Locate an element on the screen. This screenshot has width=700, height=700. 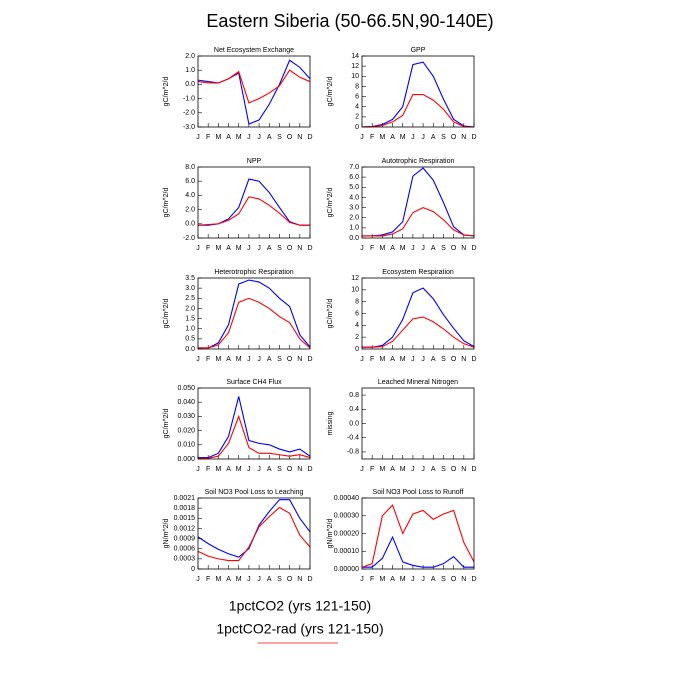
panel-title: Heterotrophic Respiration is located at coordinates (253, 272).